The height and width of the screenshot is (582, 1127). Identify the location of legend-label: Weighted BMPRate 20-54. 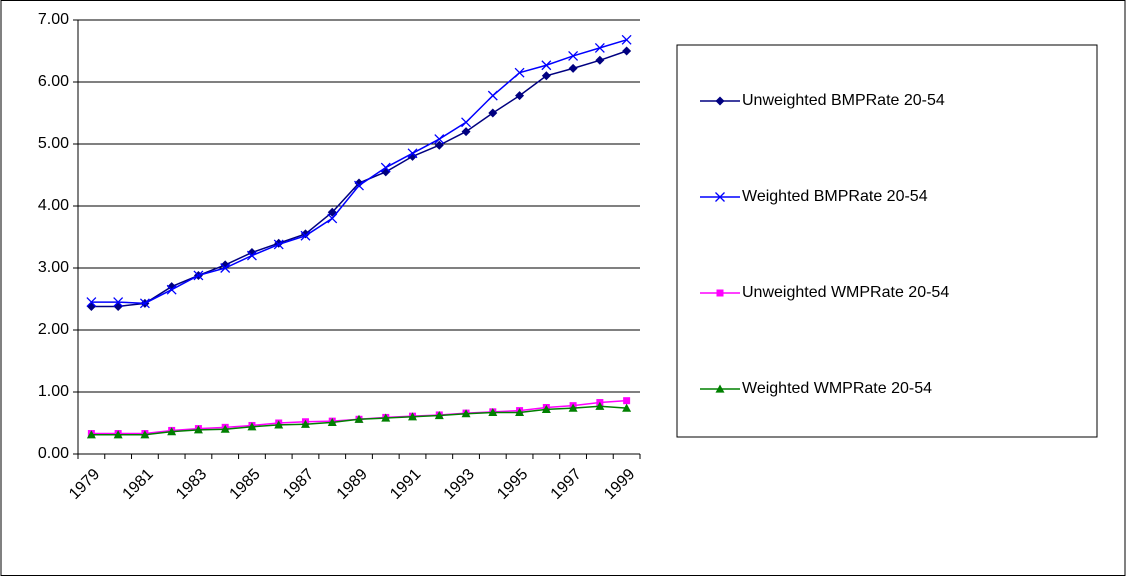
(835, 196).